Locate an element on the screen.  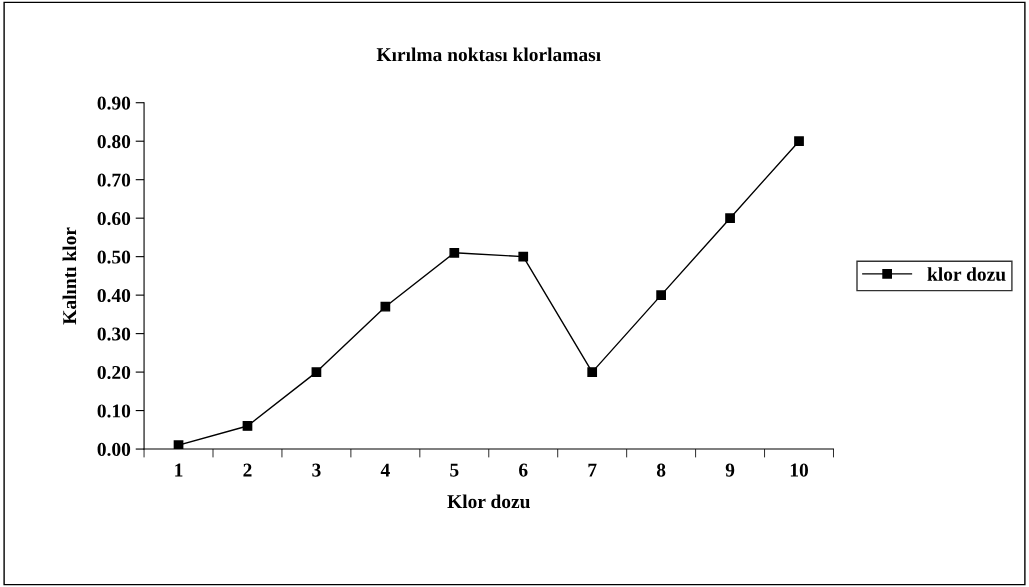
y-tick-label: 0.80 is located at coordinates (114, 142).